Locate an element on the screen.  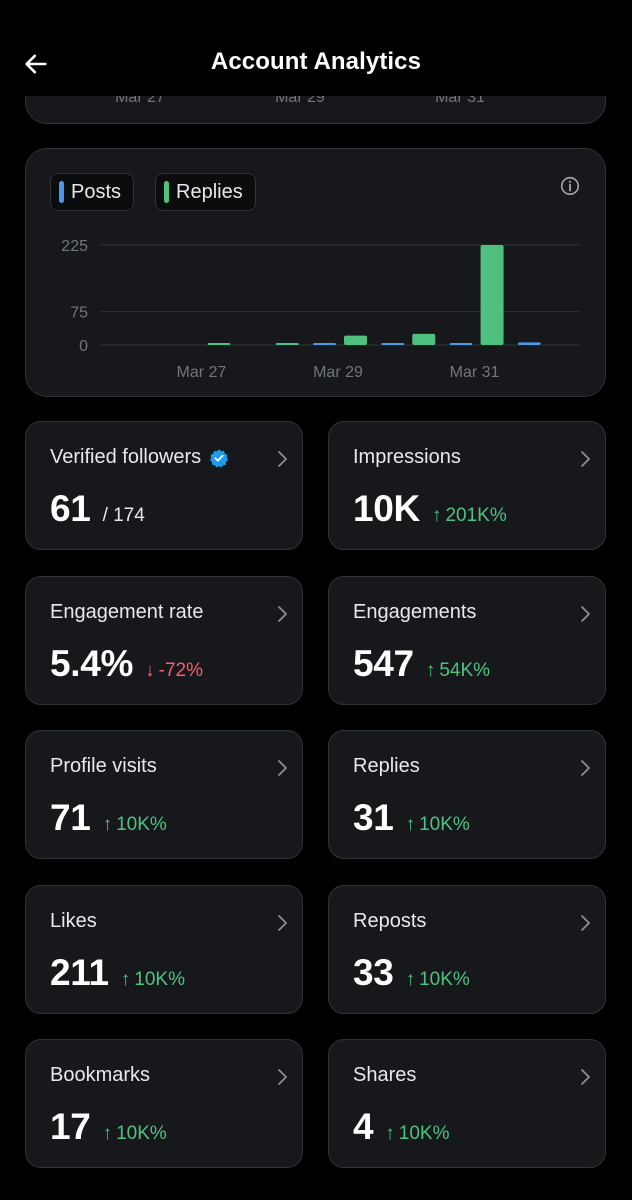
x-tick-label: Mar 27 is located at coordinates (202, 372).